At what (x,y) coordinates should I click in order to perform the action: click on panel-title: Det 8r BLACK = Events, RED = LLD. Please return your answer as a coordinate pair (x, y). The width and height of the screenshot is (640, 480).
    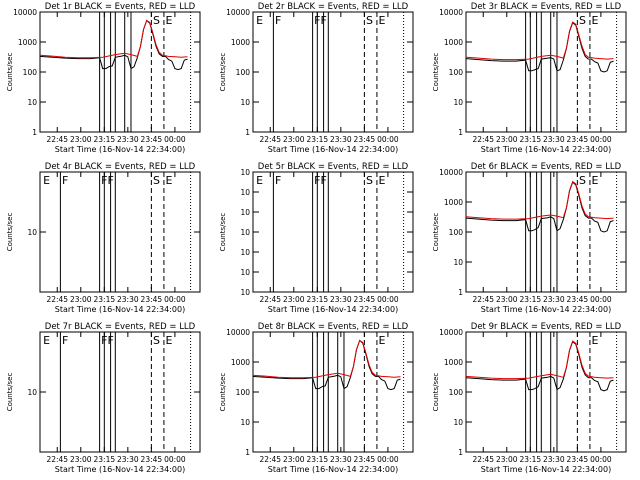
    Looking at the image, I should click on (333, 327).